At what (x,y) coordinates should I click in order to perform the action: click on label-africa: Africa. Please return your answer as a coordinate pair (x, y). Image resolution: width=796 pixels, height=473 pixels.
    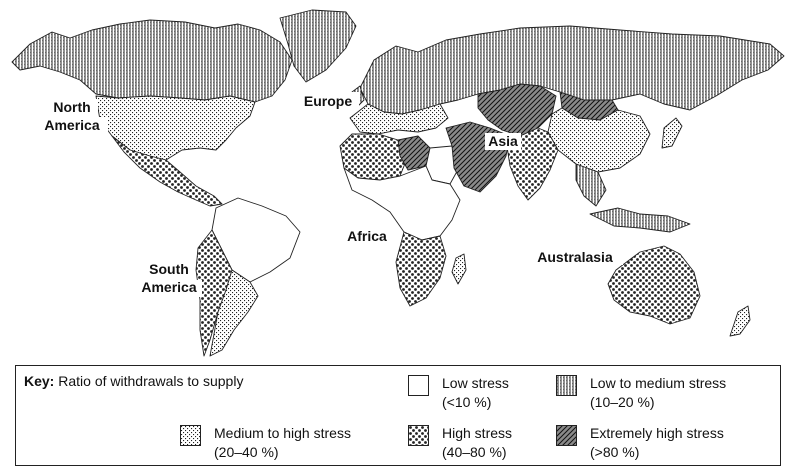
    Looking at the image, I should click on (367, 236).